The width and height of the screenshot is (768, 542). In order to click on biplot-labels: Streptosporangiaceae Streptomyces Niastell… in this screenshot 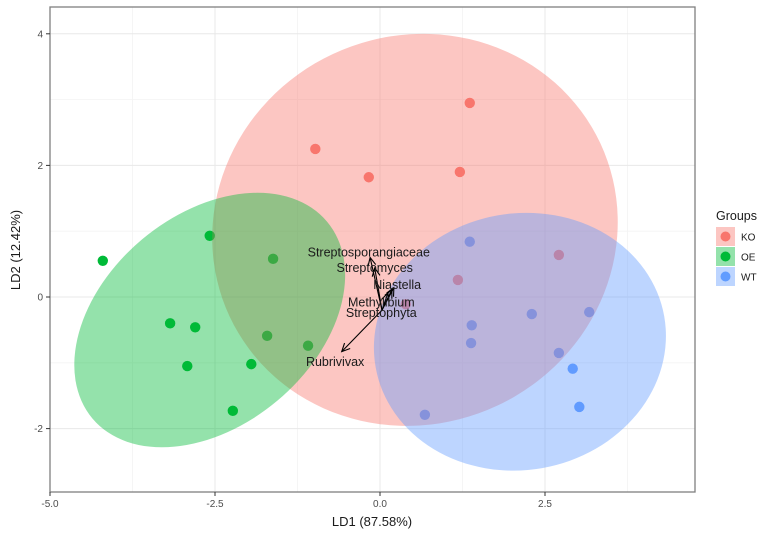, I will do `click(368, 307)`.